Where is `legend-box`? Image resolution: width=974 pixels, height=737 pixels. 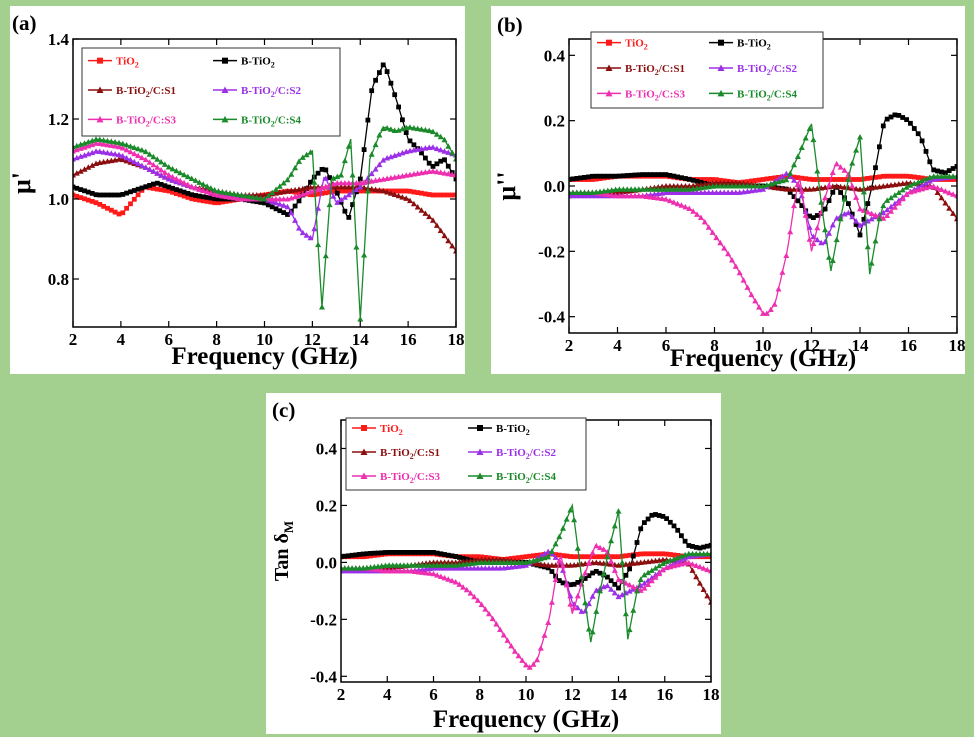 legend-box is located at coordinates (466, 454).